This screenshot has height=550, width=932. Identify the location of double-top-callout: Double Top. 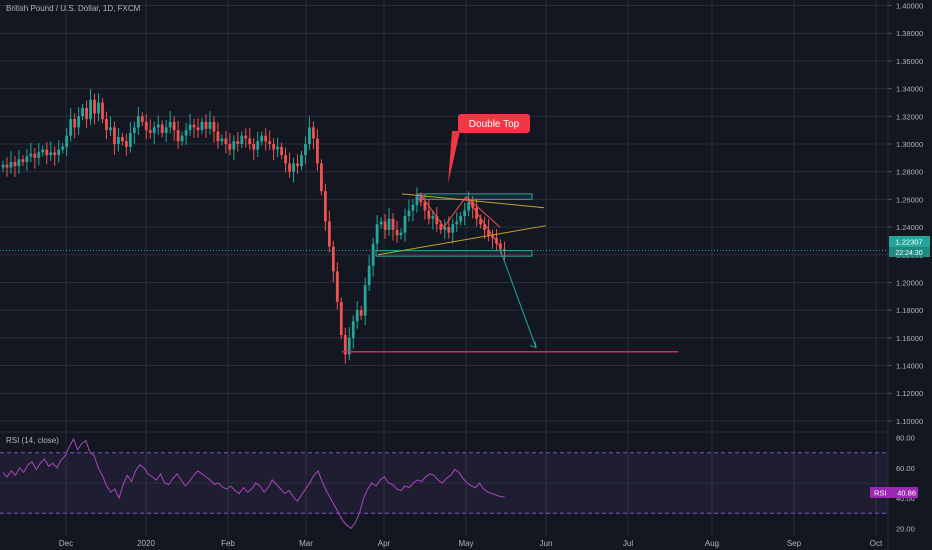
(489, 149).